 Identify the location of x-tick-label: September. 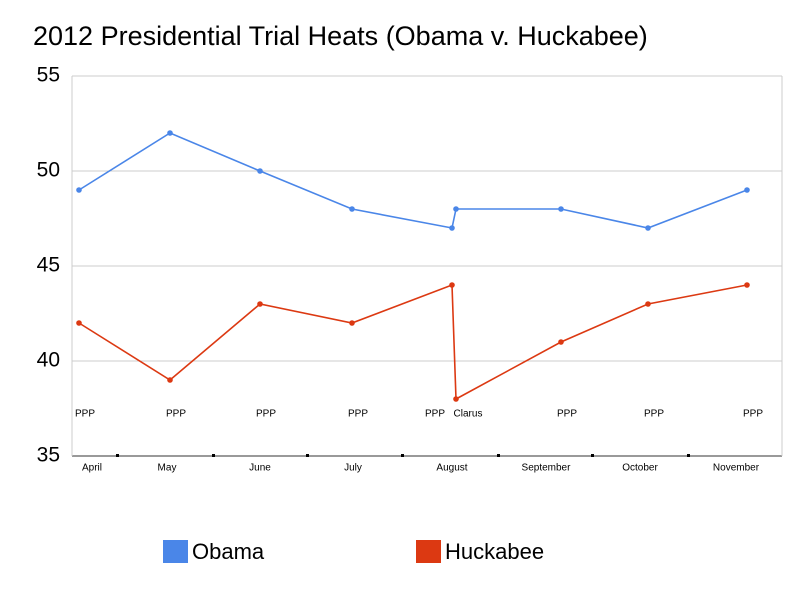
(547, 468).